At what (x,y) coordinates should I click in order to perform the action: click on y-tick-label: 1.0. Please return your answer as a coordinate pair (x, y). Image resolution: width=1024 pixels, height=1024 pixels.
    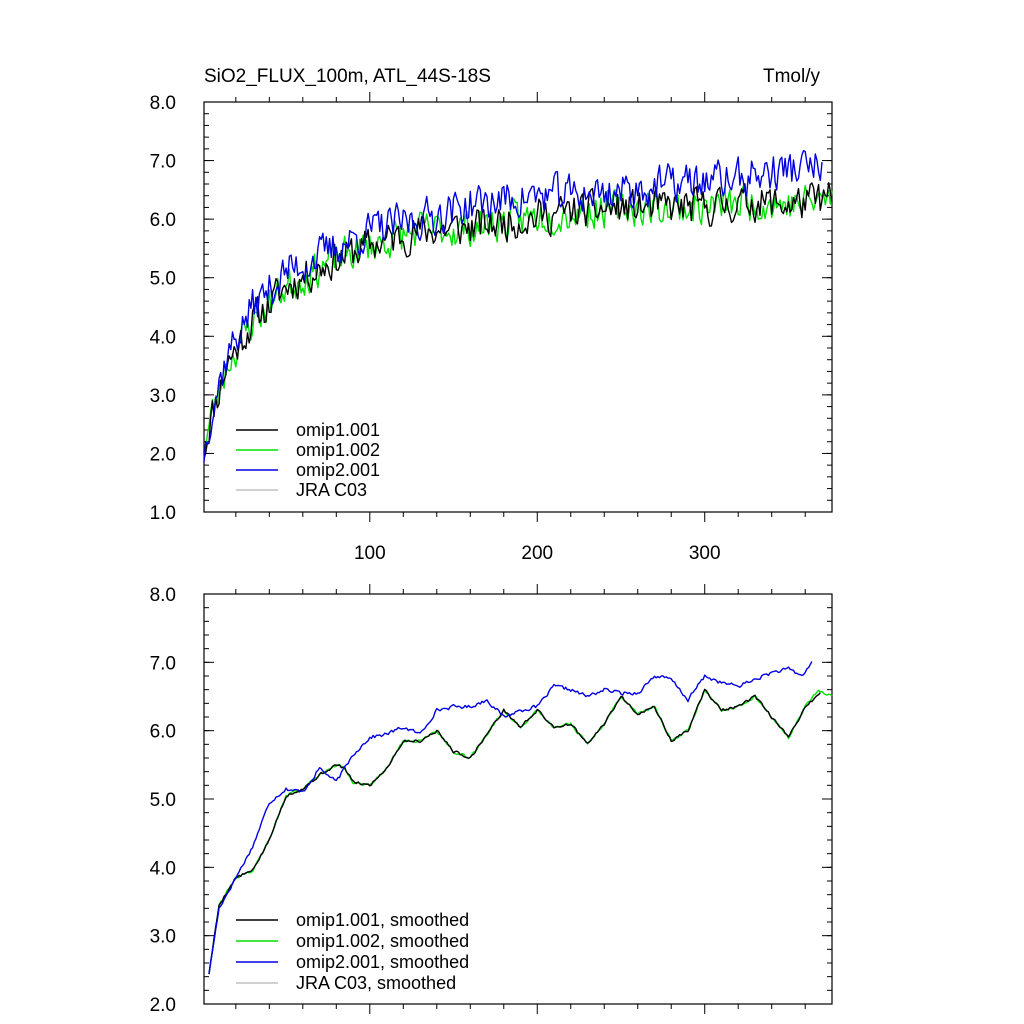
    Looking at the image, I should click on (163, 513).